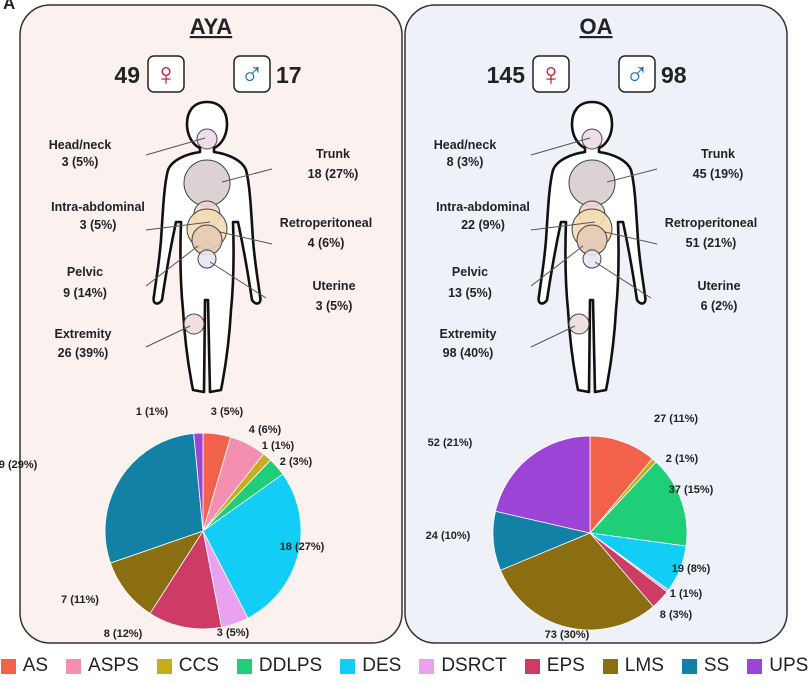 This screenshot has height=684, width=809. What do you see at coordinates (567, 635) in the screenshot?
I see `pie-data-label: 73 (30%)` at bounding box center [567, 635].